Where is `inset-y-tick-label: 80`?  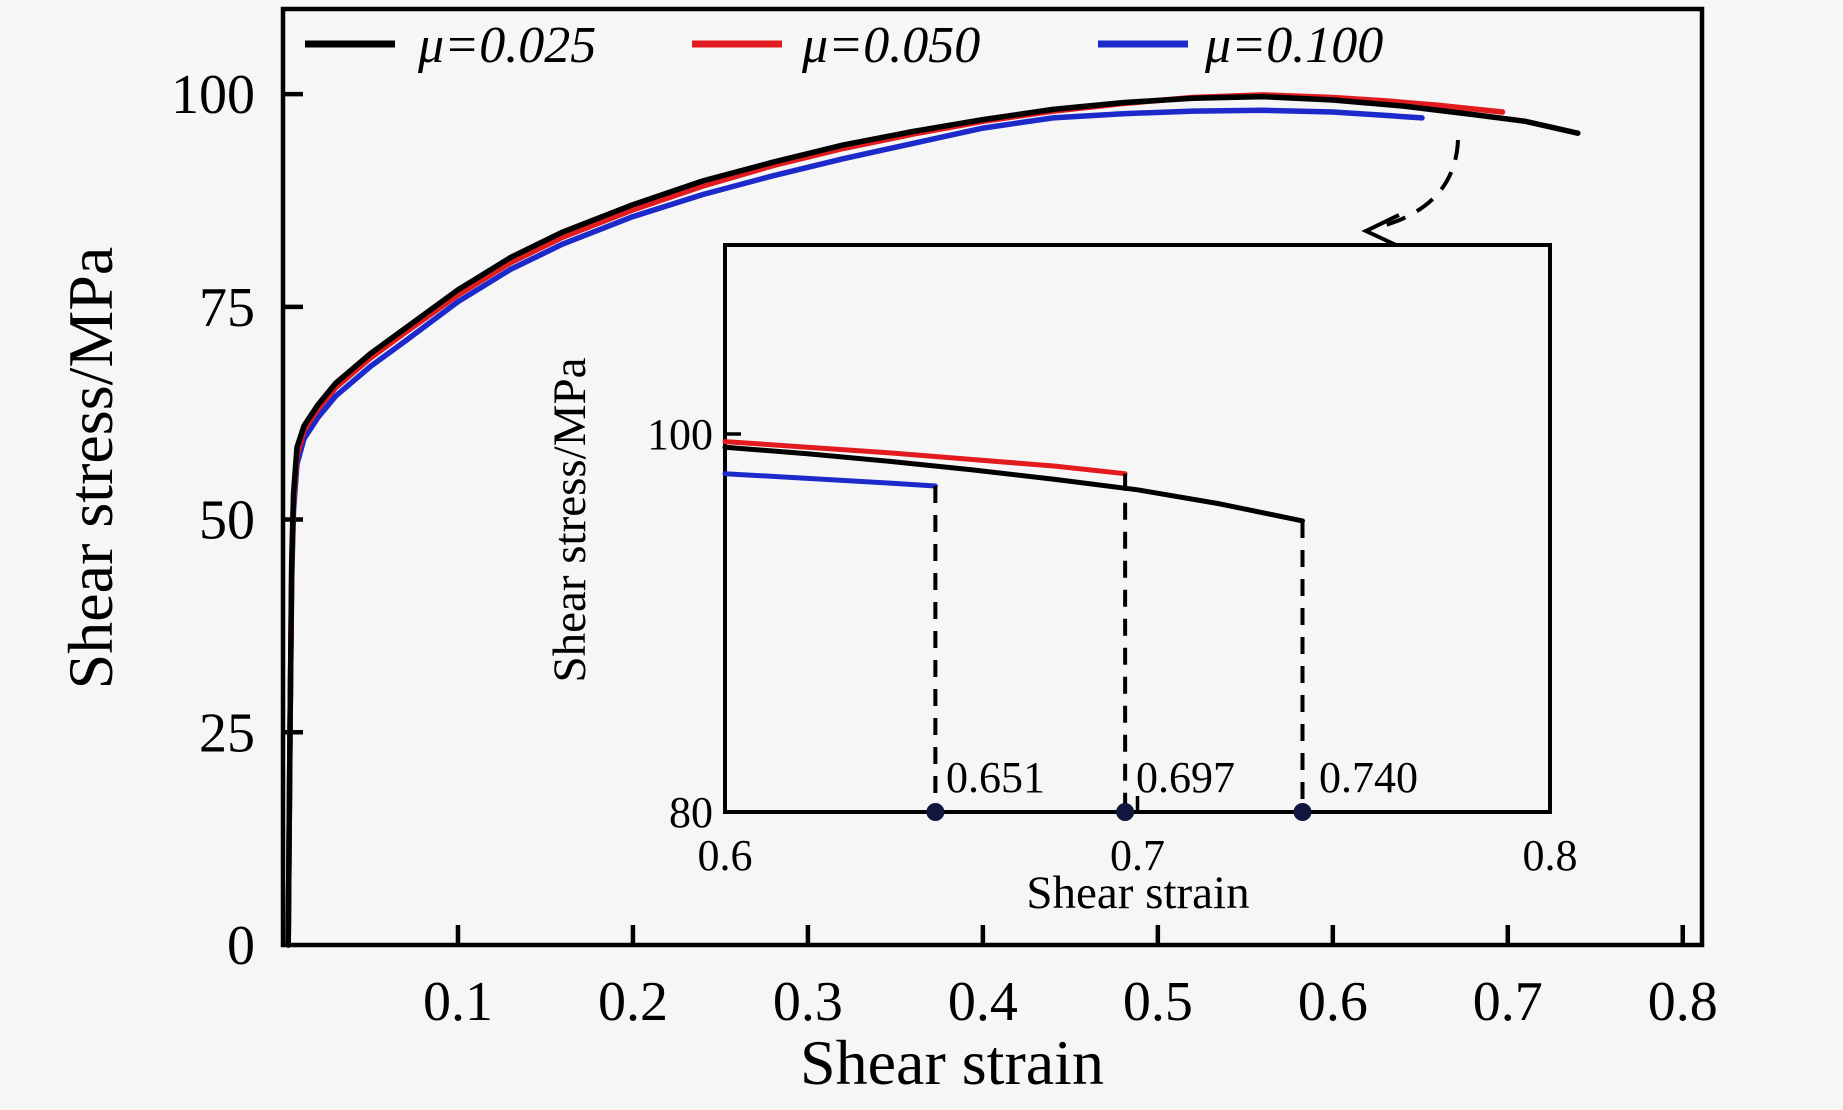 inset-y-tick-label: 80 is located at coordinates (691, 812).